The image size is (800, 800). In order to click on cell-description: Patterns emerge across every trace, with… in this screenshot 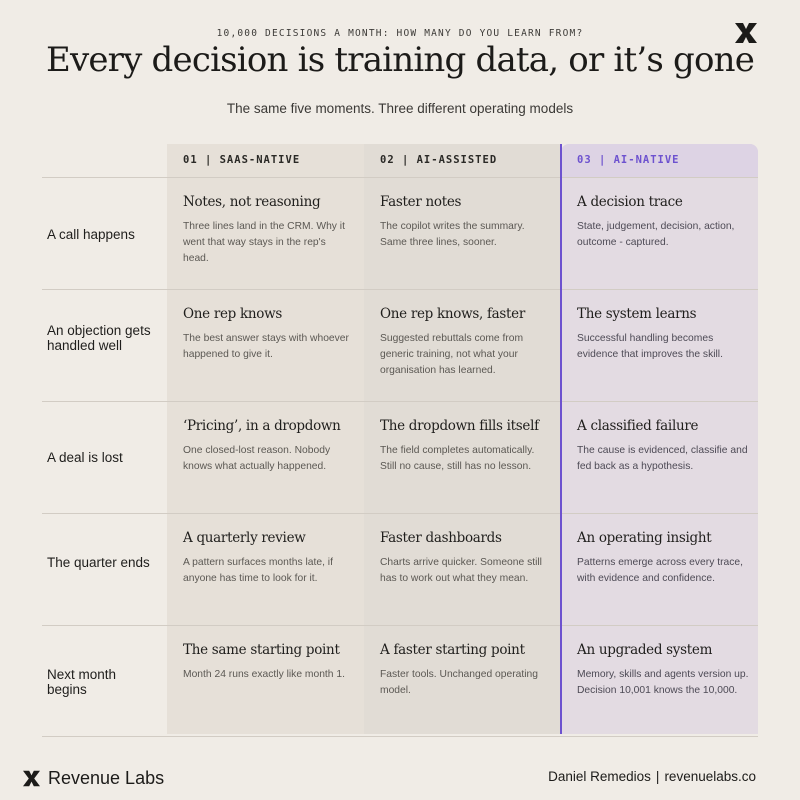, I will do `click(660, 570)`.